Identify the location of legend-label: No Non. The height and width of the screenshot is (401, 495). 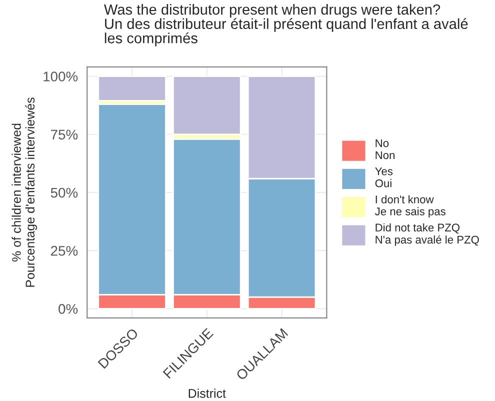
(385, 149).